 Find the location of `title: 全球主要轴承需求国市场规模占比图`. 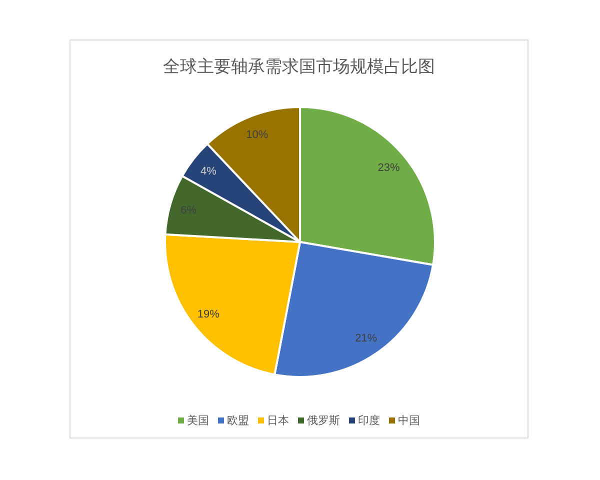

title: 全球主要轴承需求国市场规模占比图 is located at coordinates (299, 66).